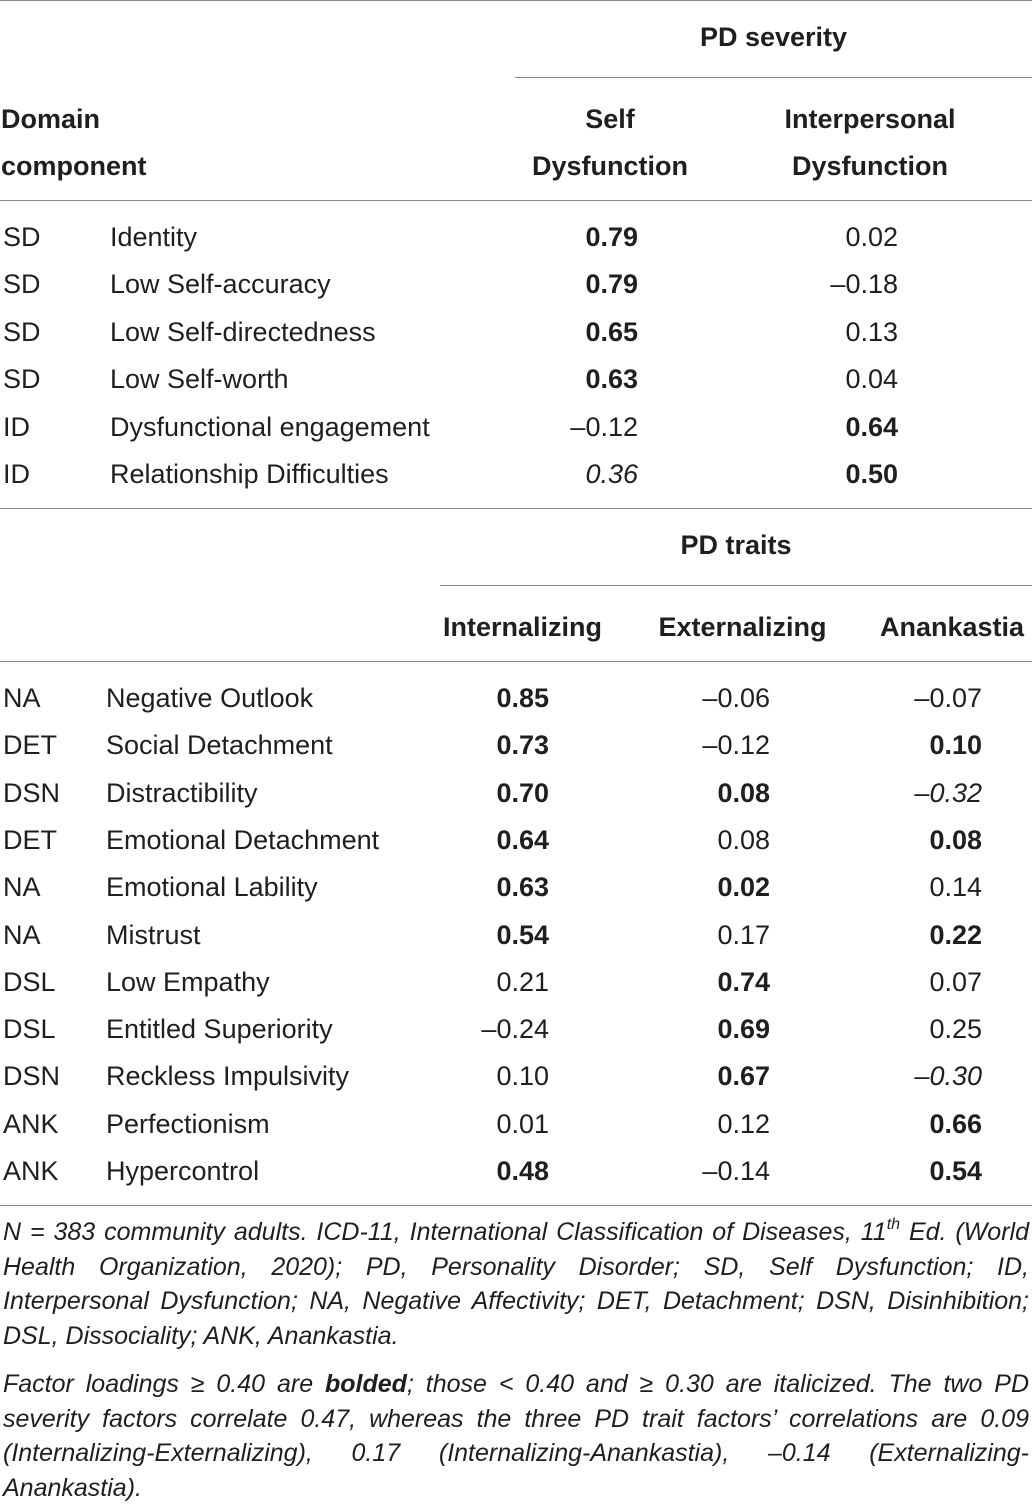 The height and width of the screenshot is (1511, 1032). What do you see at coordinates (220, 284) in the screenshot?
I see `row-component-name: Low Self-accuracy` at bounding box center [220, 284].